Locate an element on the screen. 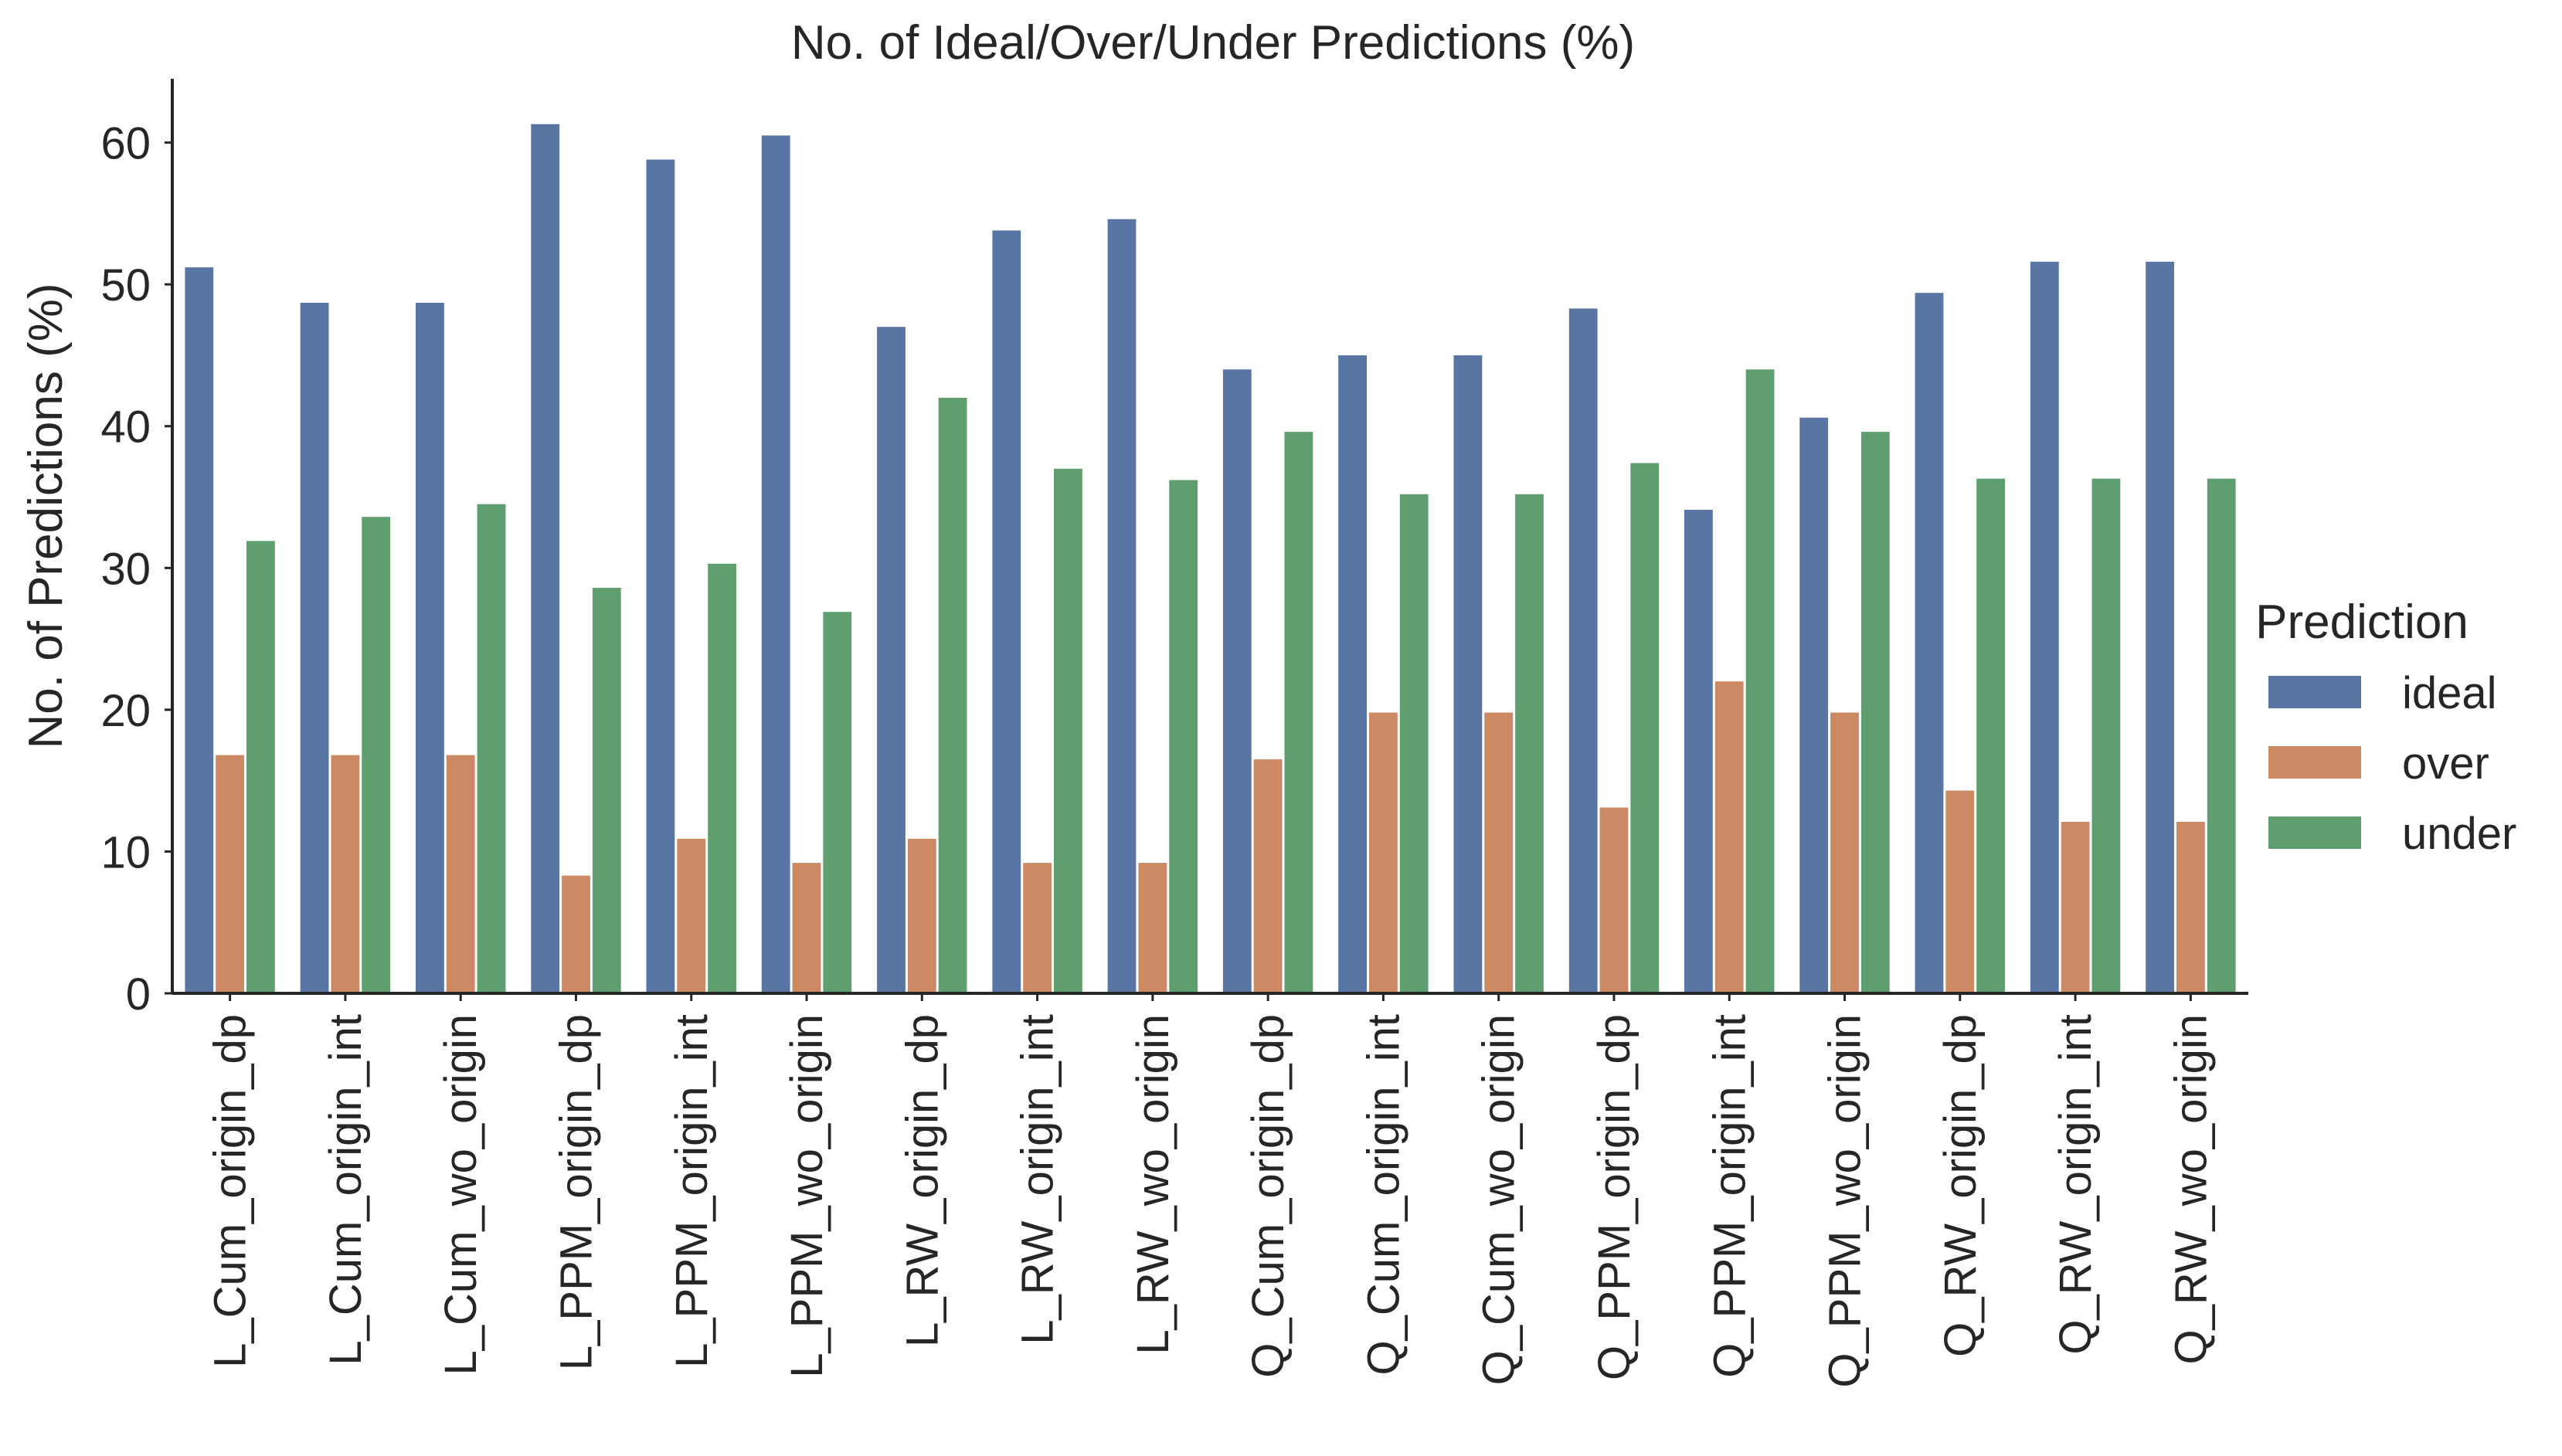 The image size is (2562, 1456). x-tick-label: L_RW_origin_int is located at coordinates (1038, 1179).